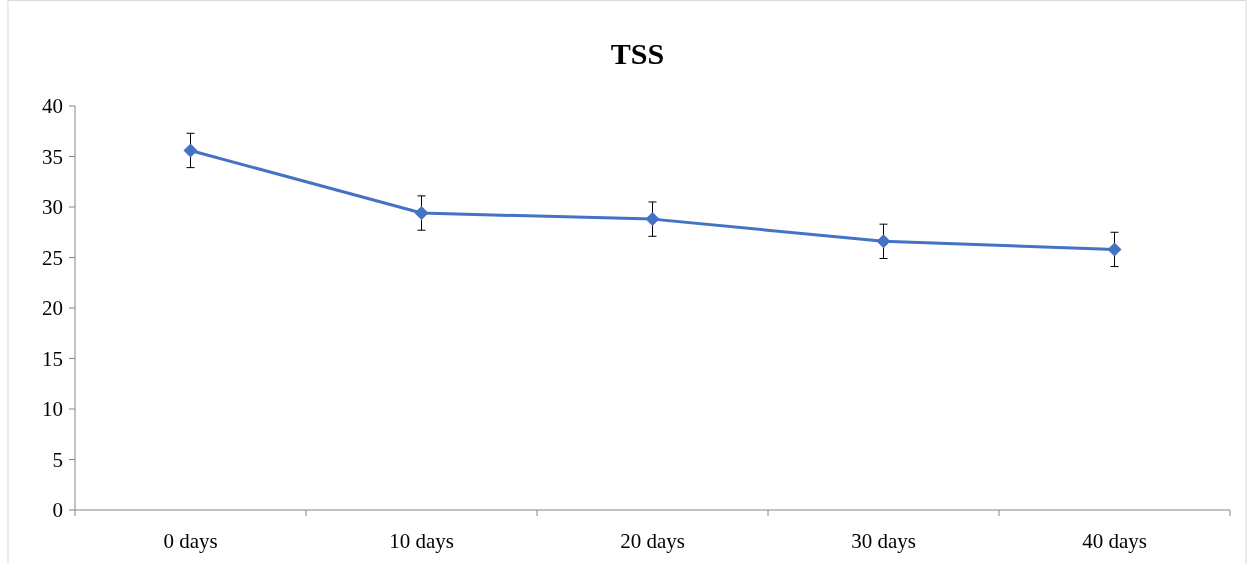 The image size is (1247, 564). I want to click on x-tick-label: 40 days, so click(1114, 541).